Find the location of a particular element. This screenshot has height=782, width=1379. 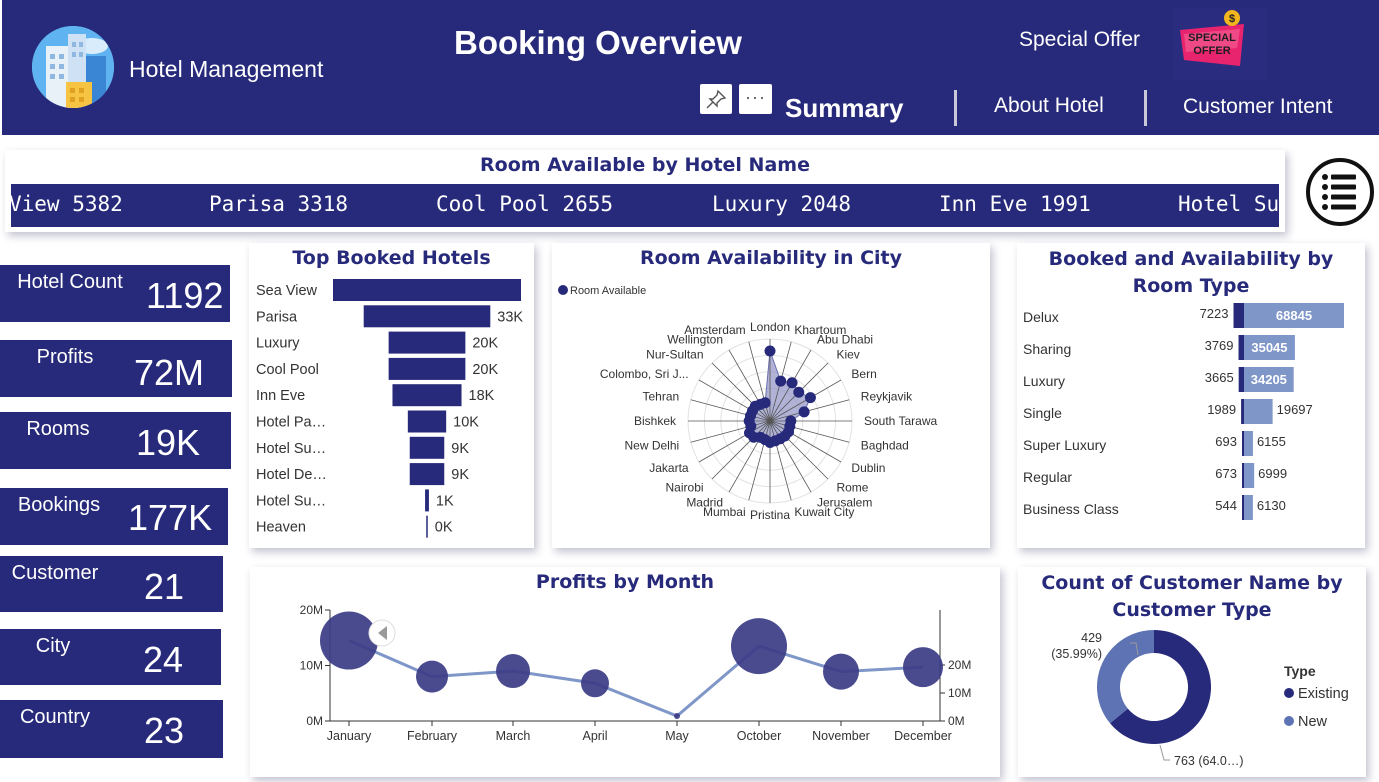

bar-data-label: 6130 is located at coordinates (1271, 505).